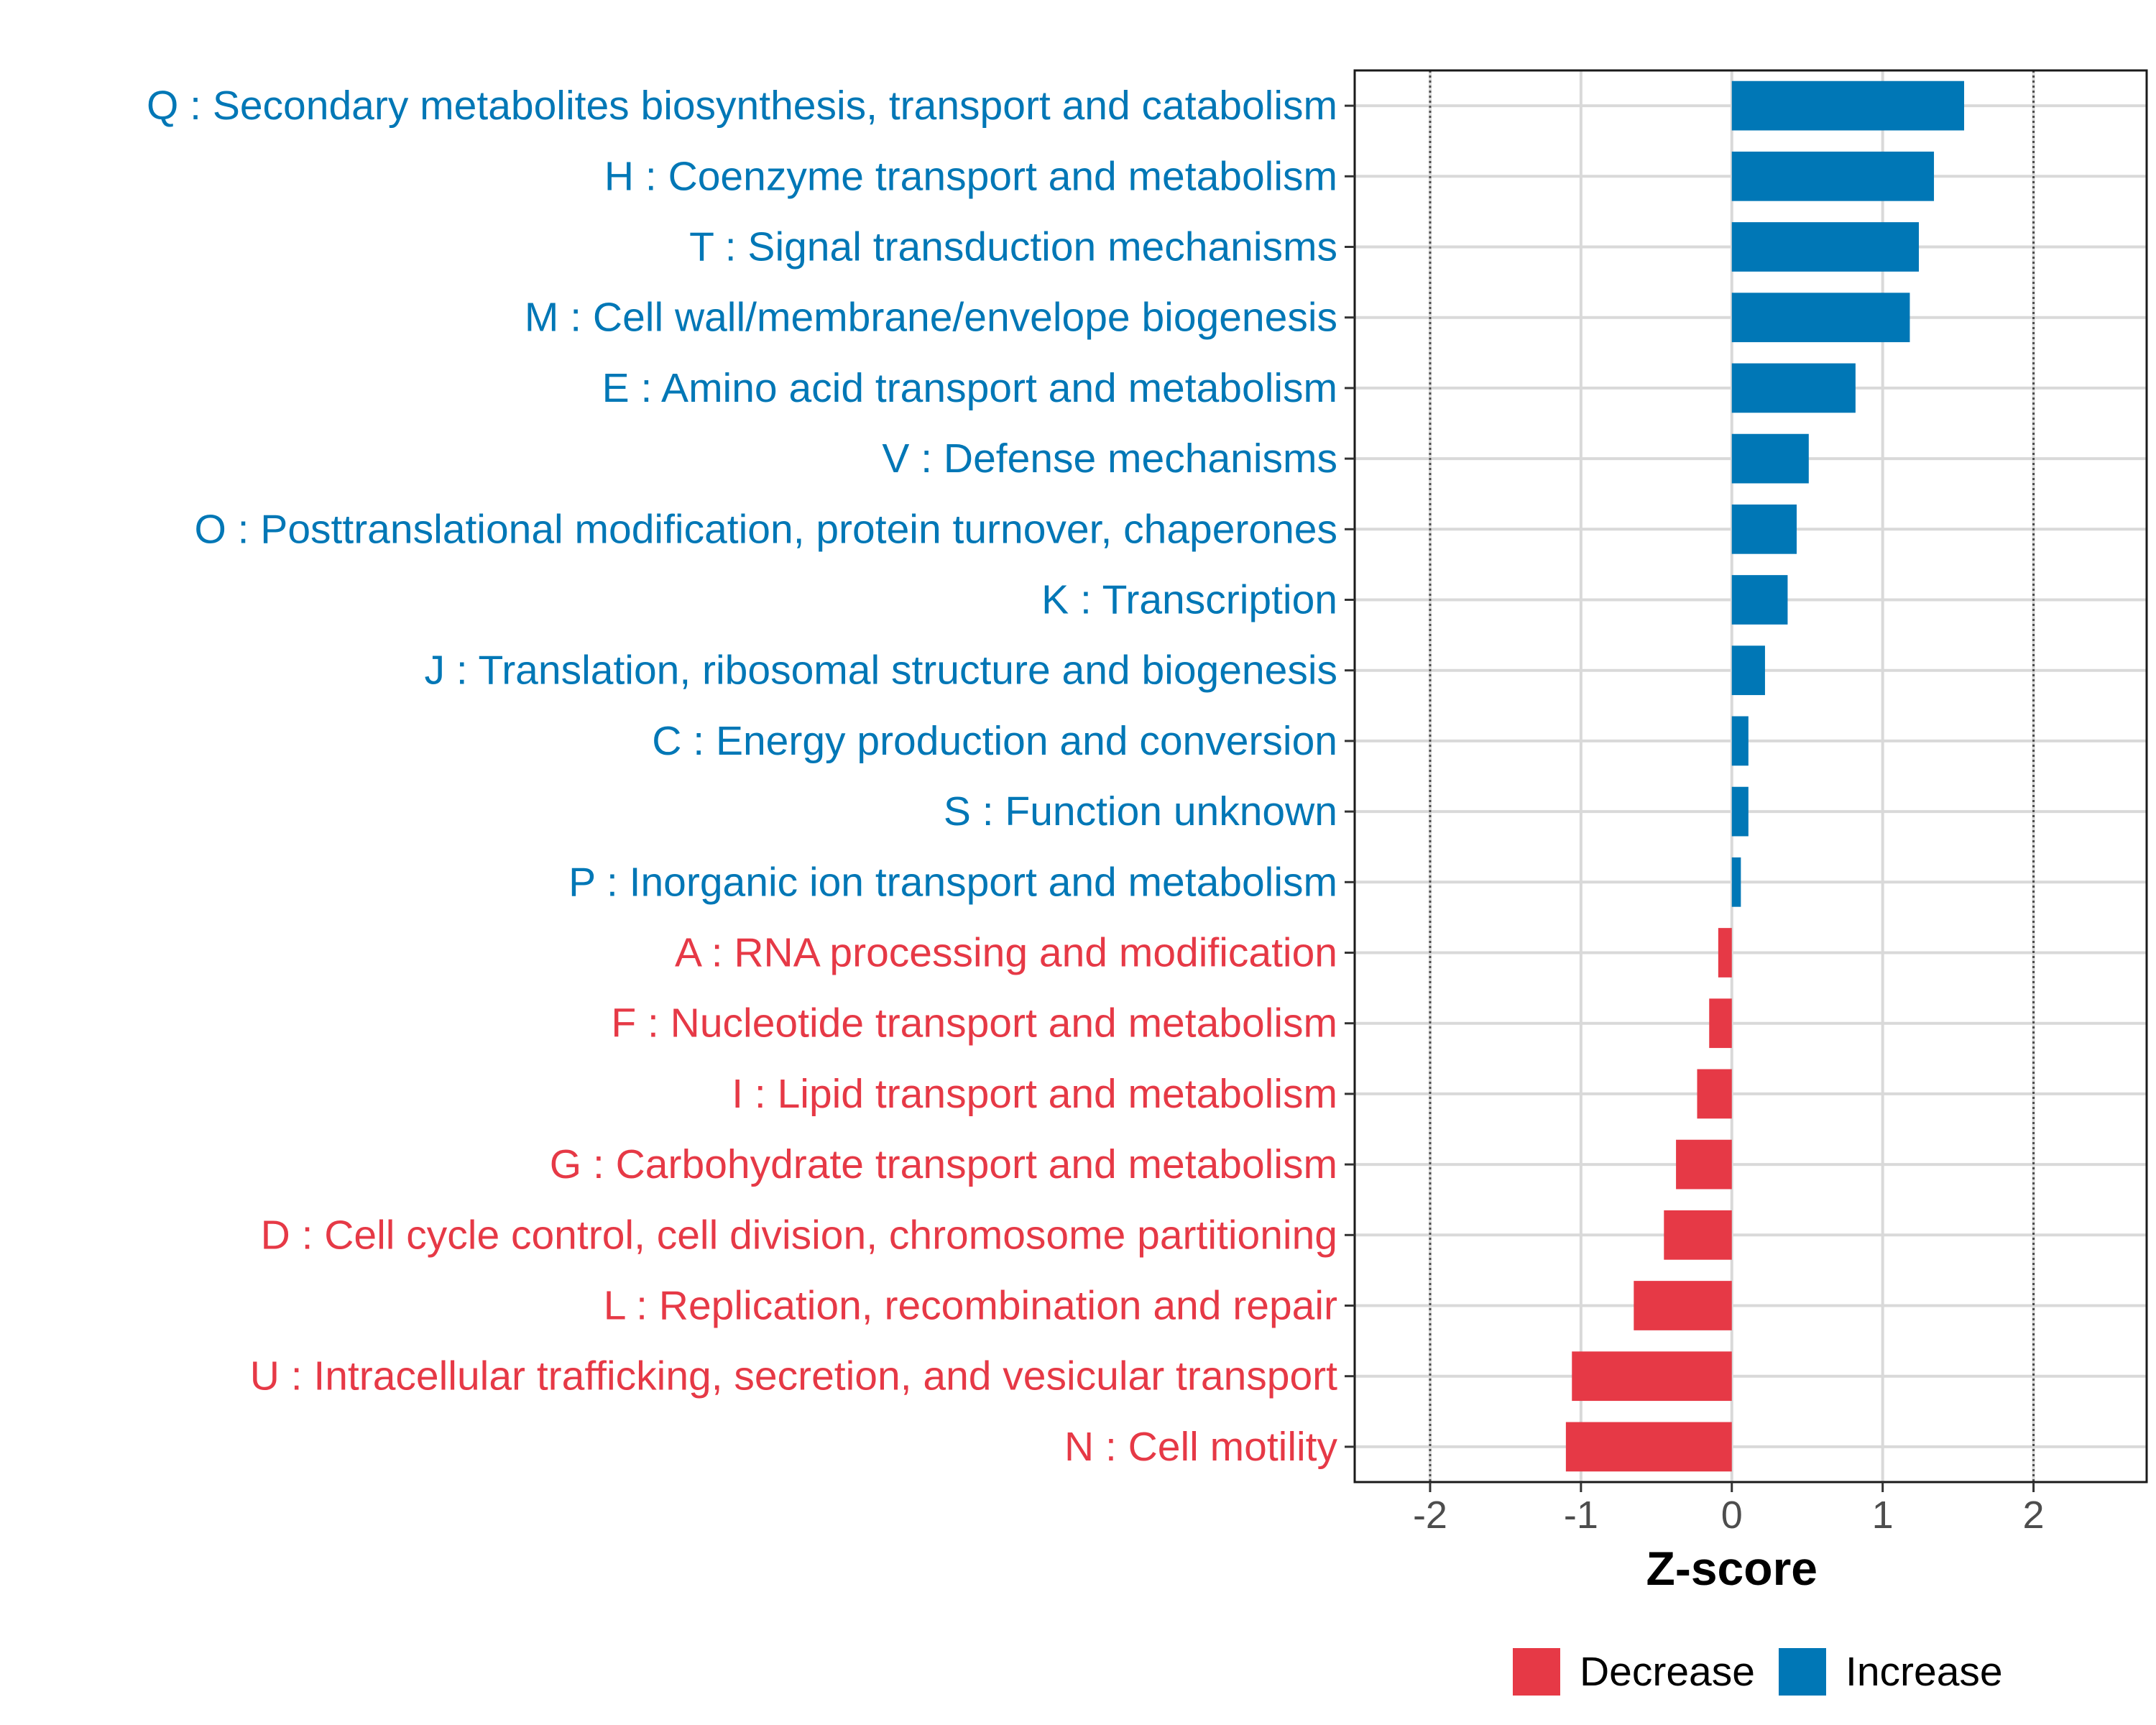 Image resolution: width=2156 pixels, height=1725 pixels. What do you see at coordinates (1765, 776) in the screenshot?
I see `bar-layer` at bounding box center [1765, 776].